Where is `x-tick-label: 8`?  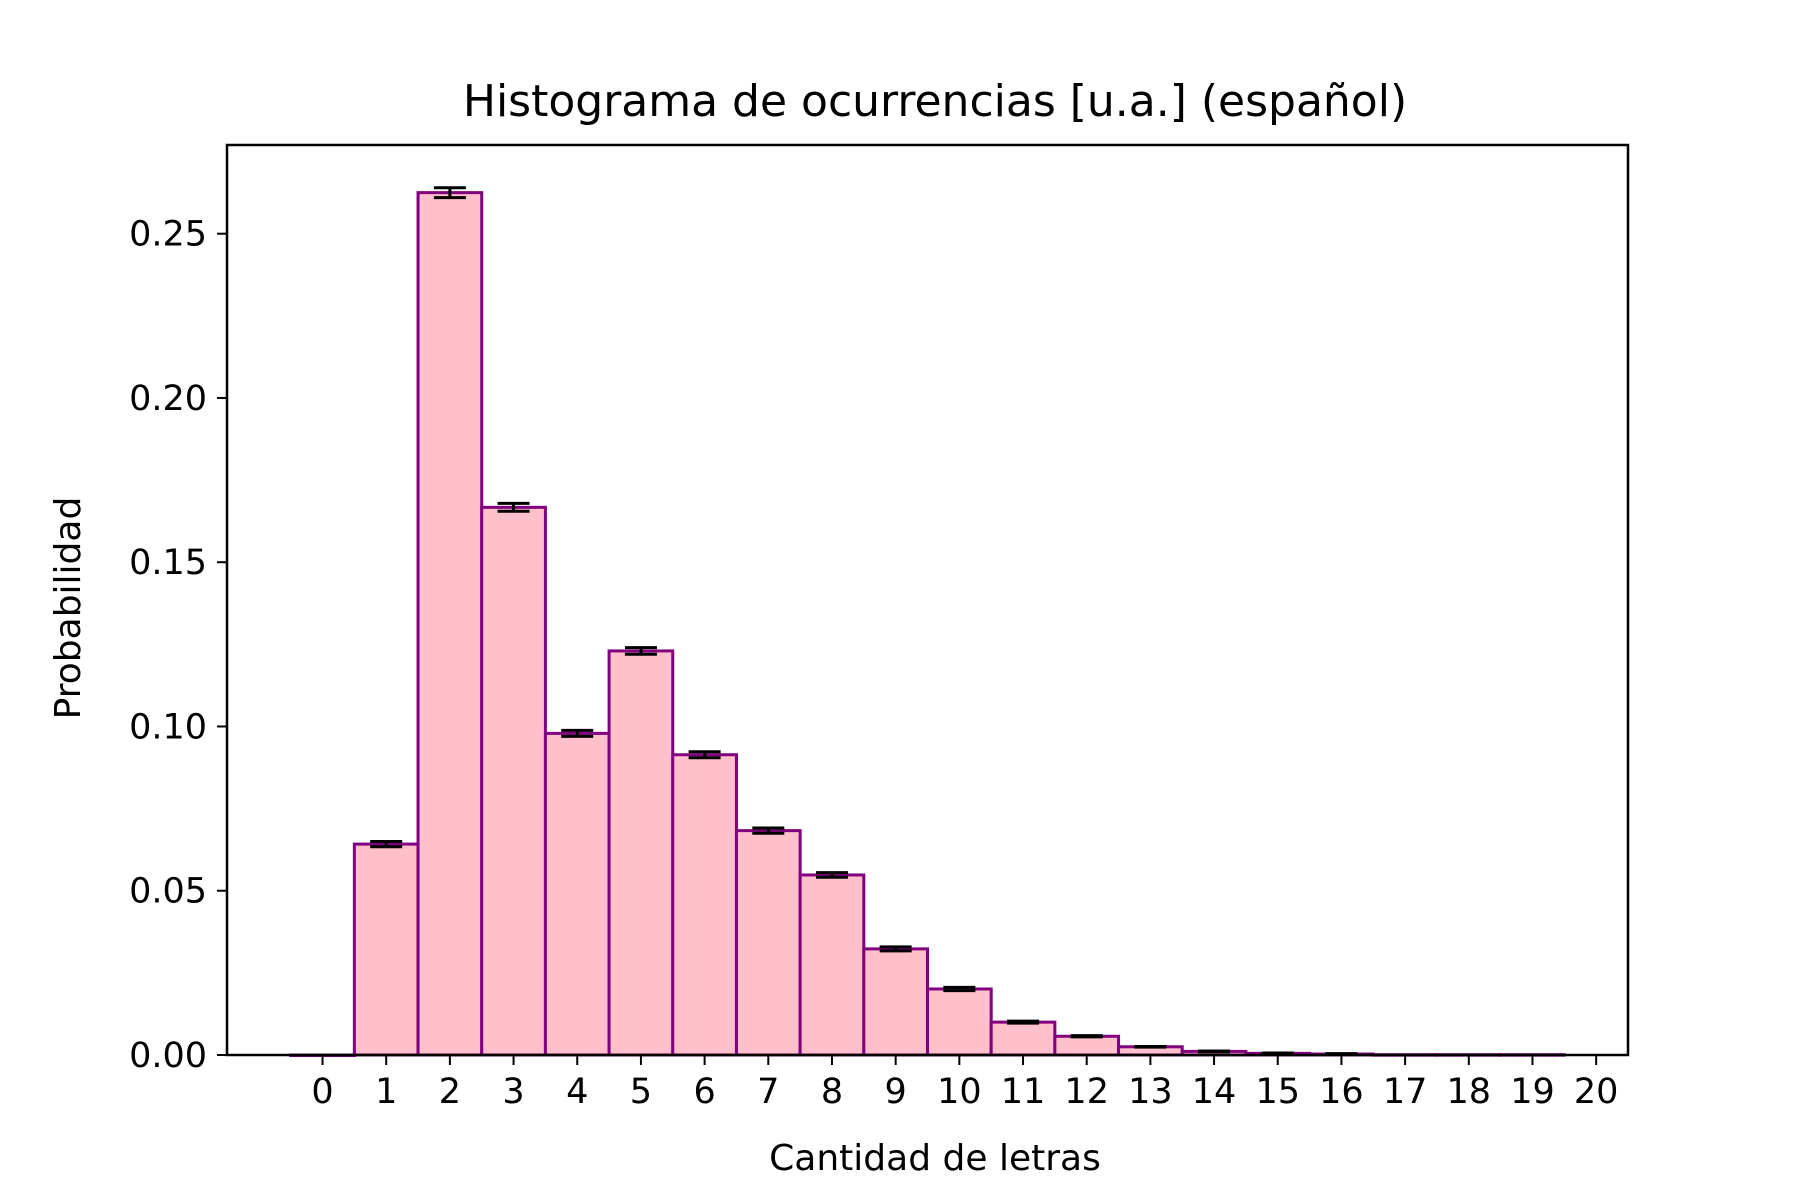
x-tick-label: 8 is located at coordinates (832, 1092).